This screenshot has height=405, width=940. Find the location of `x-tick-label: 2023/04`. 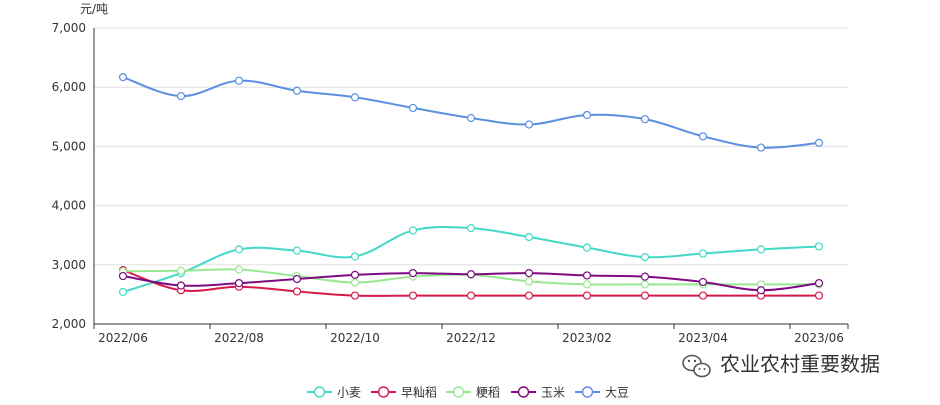

x-tick-label: 2023/04 is located at coordinates (703, 338).